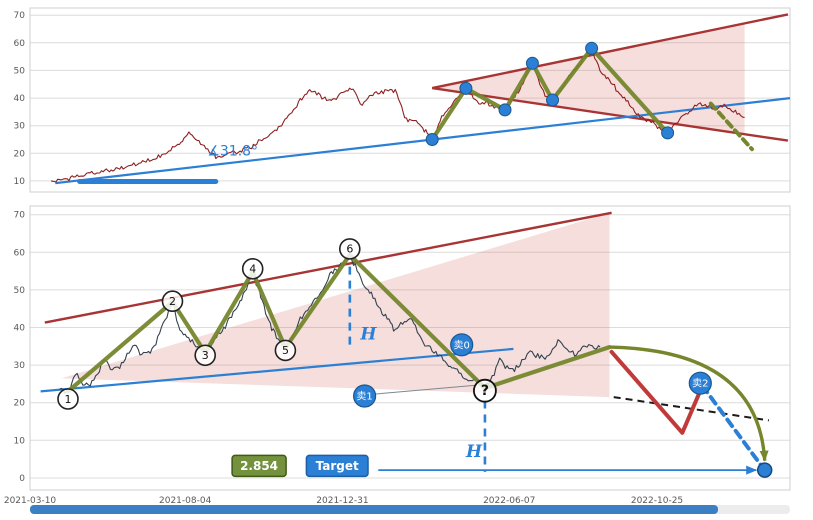 The image size is (813, 520). I want to click on x-tick-label: 2022-06-07, so click(509, 501).